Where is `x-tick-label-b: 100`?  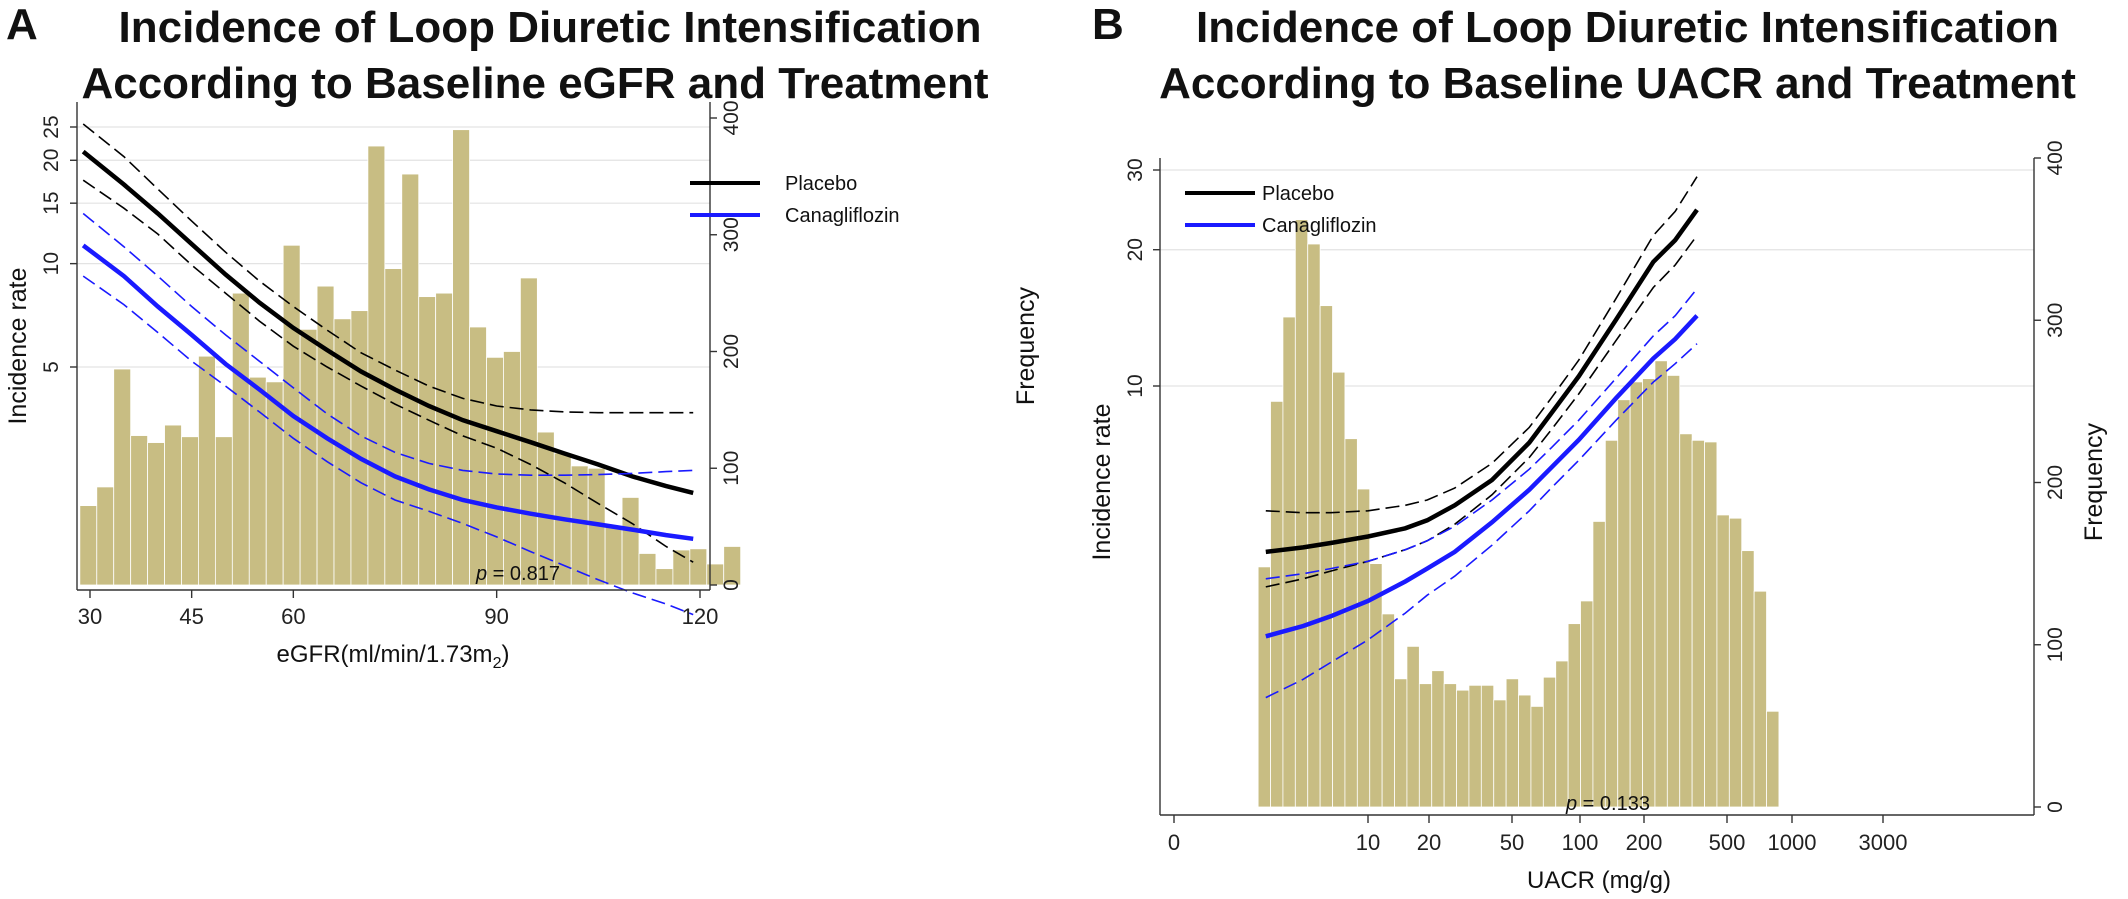
x-tick-label-b: 100 is located at coordinates (1580, 842).